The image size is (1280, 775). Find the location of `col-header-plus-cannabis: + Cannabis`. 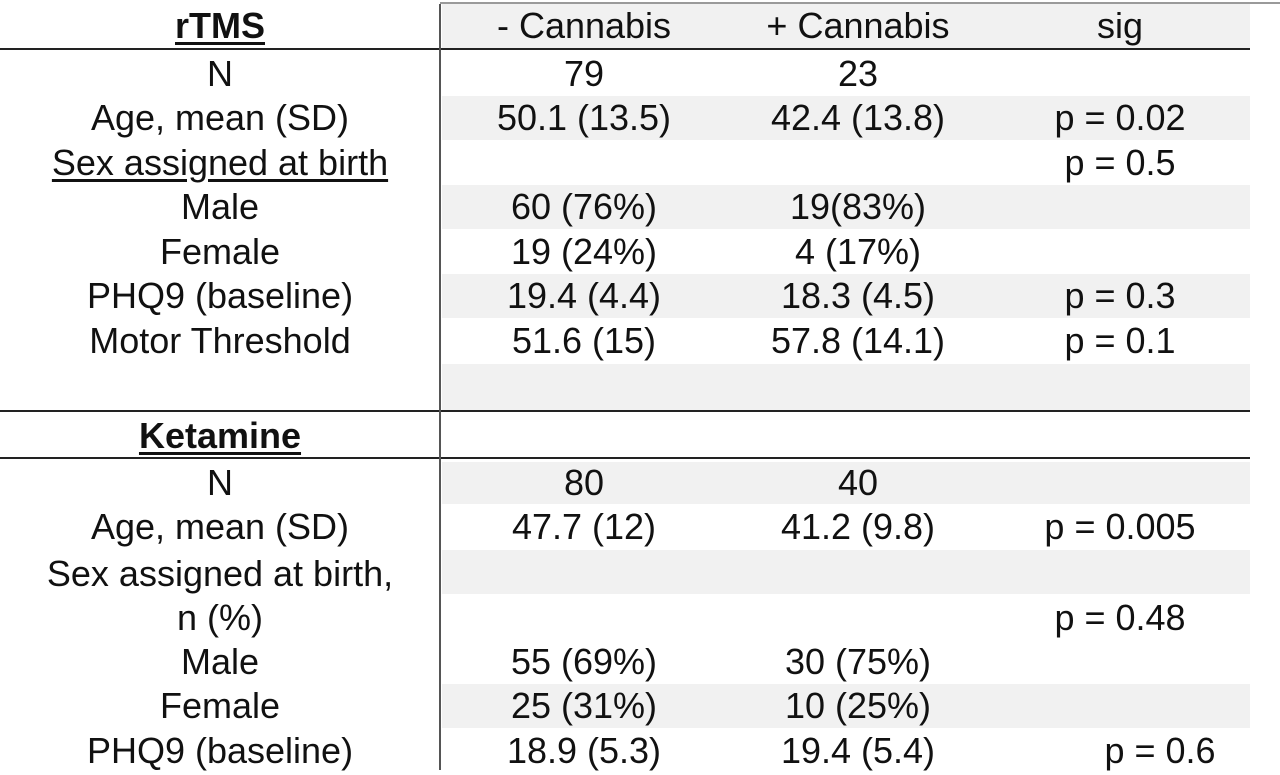

col-header-plus-cannabis: + Cannabis is located at coordinates (858, 25).